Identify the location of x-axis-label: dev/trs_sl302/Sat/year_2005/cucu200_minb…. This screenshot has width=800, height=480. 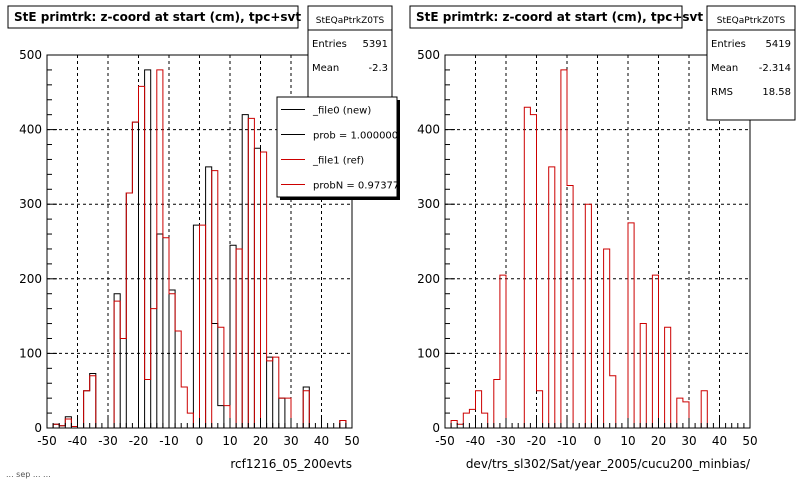
(608, 464).